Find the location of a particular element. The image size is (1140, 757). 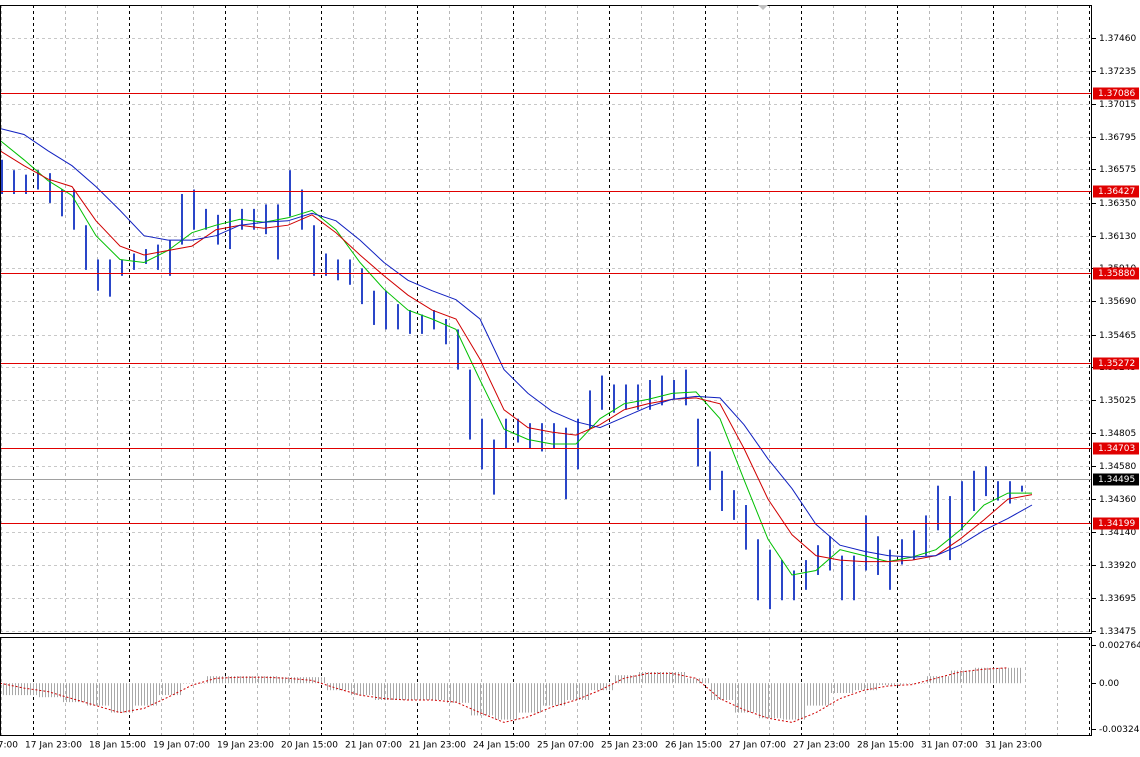

x-tick-label: 20 Jan 15:00 is located at coordinates (309, 746).